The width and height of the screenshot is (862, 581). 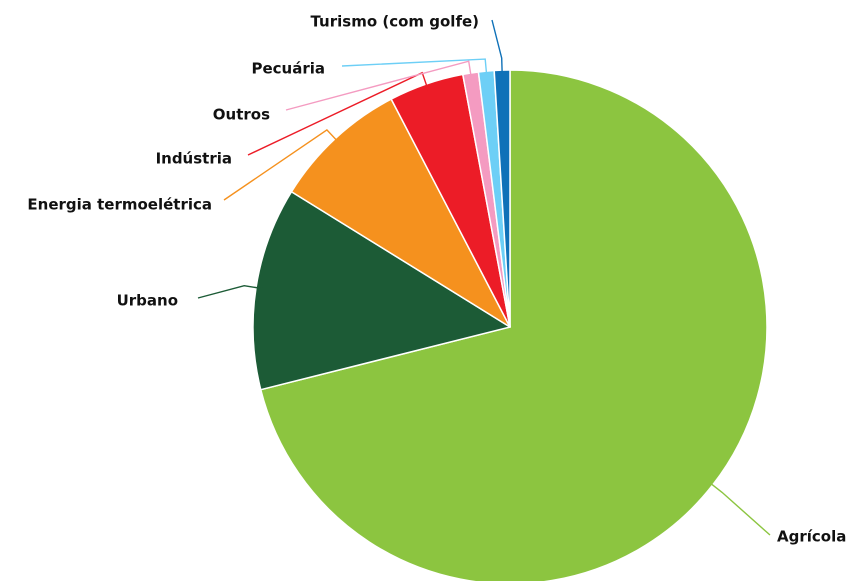 I want to click on leader-line-urbano, so click(x=231, y=291).